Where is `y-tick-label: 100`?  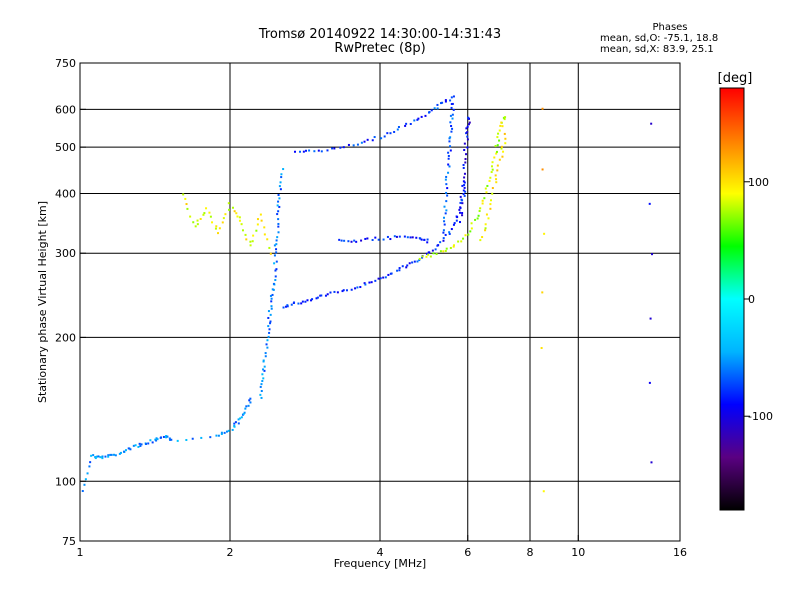
y-tick-label: 100 is located at coordinates (65, 481).